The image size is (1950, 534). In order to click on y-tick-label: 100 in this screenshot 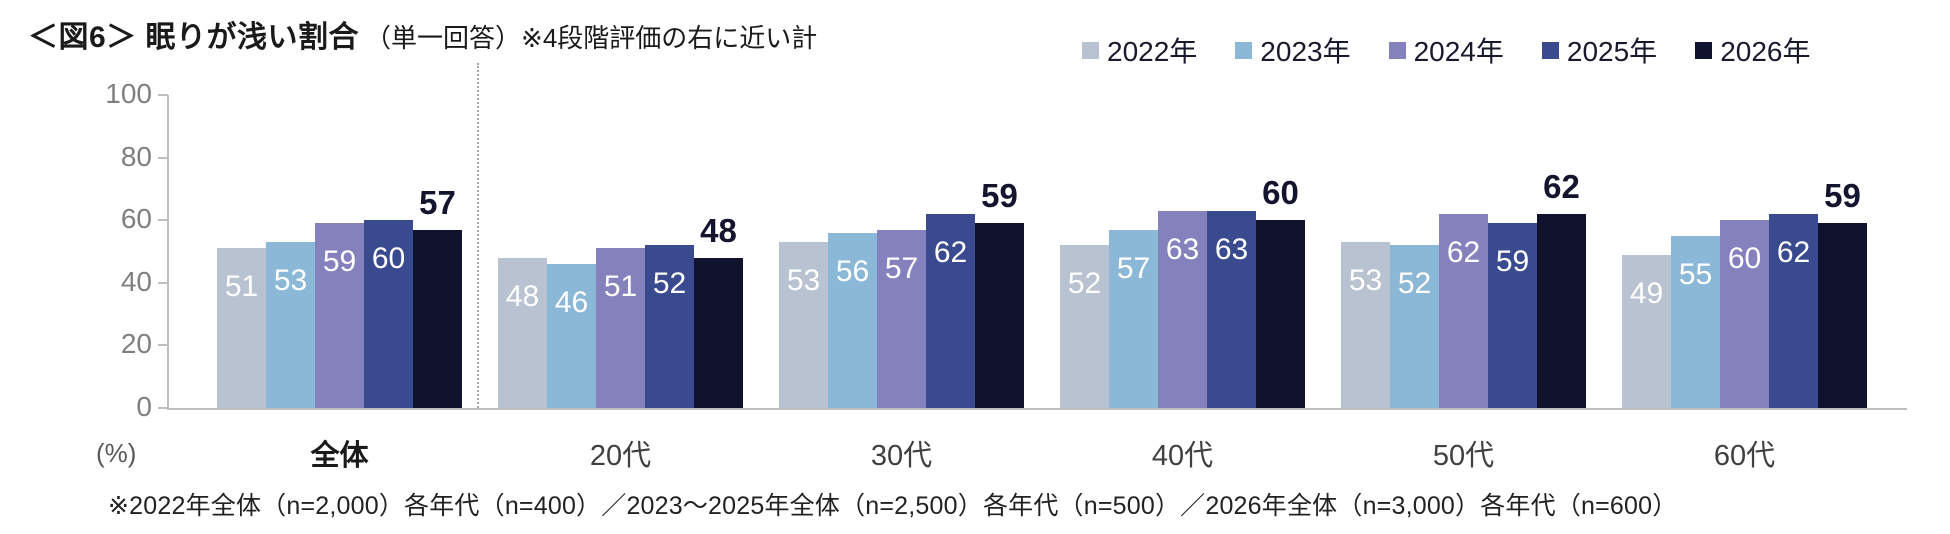, I will do `click(128, 93)`.